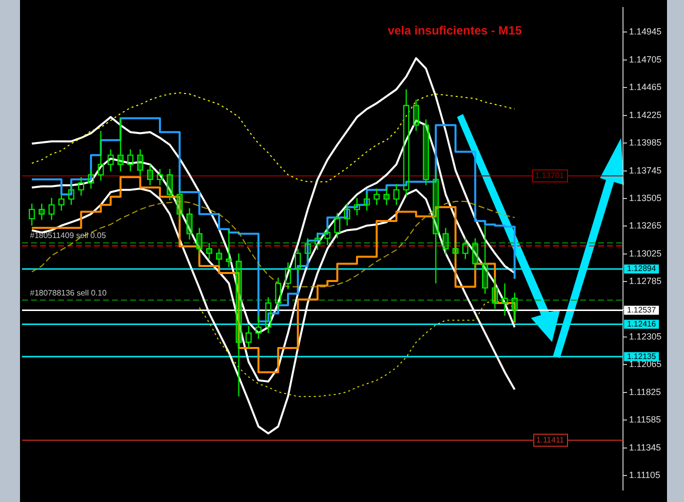 Image resolution: width=684 pixels, height=502 pixels. What do you see at coordinates (645, 87) in the screenshot?
I see `y-tick-label: 1.14465` at bounding box center [645, 87].